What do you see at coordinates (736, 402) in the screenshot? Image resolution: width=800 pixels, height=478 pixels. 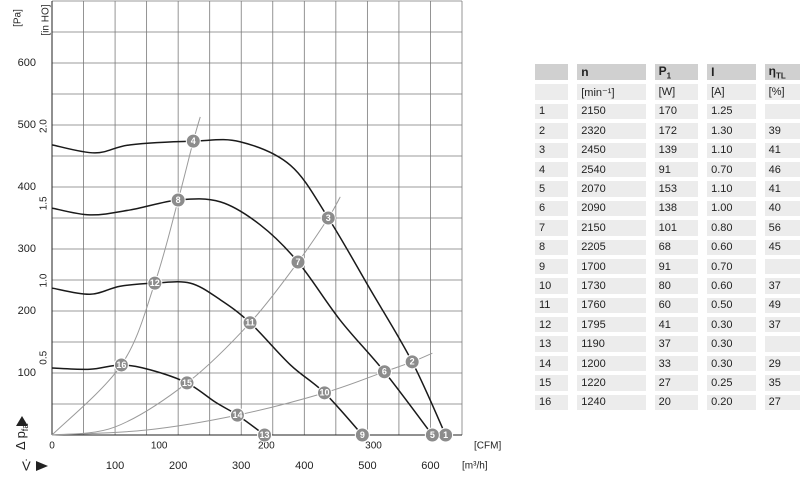 I see `table-cell: 0.20` at bounding box center [736, 402].